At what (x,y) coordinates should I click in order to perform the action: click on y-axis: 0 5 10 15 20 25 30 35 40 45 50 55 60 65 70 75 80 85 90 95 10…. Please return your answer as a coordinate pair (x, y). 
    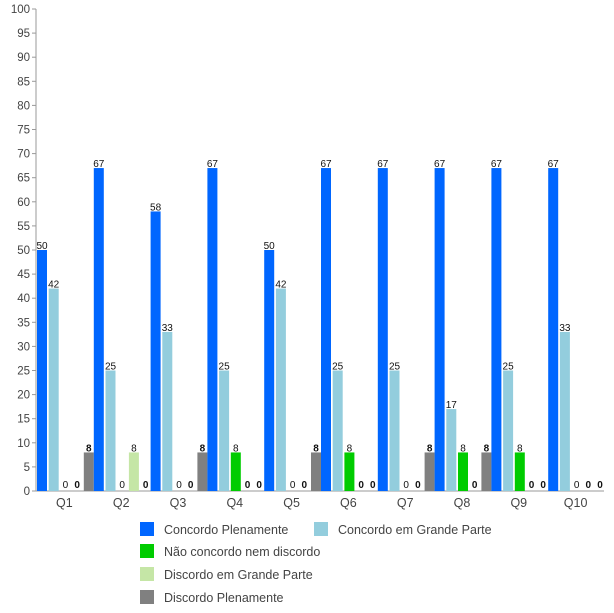
    Looking at the image, I should click on (24, 251).